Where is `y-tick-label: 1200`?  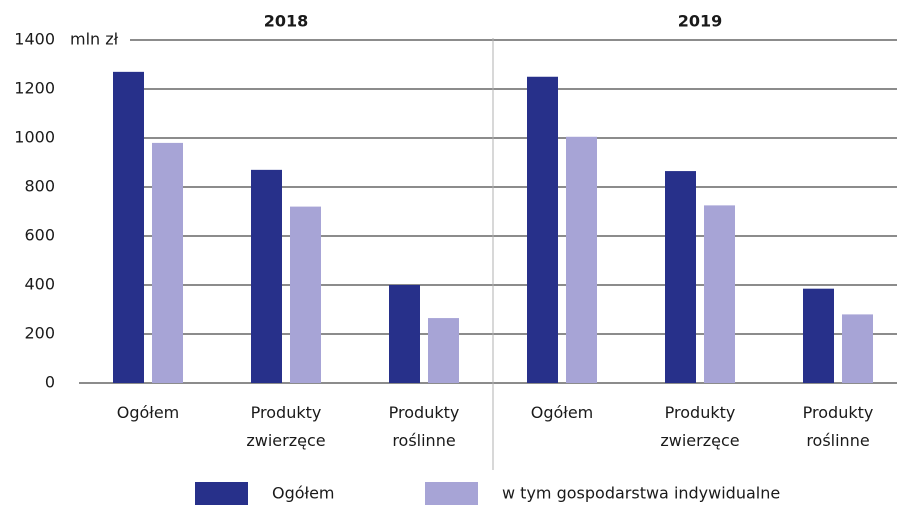 y-tick-label: 1200 is located at coordinates (34, 88).